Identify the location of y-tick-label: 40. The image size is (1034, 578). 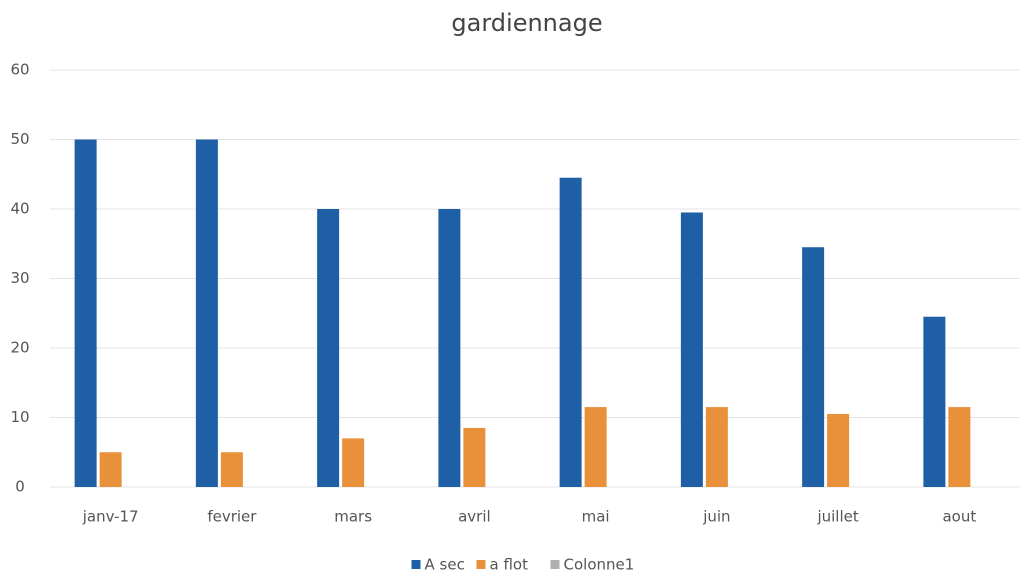
(19, 209).